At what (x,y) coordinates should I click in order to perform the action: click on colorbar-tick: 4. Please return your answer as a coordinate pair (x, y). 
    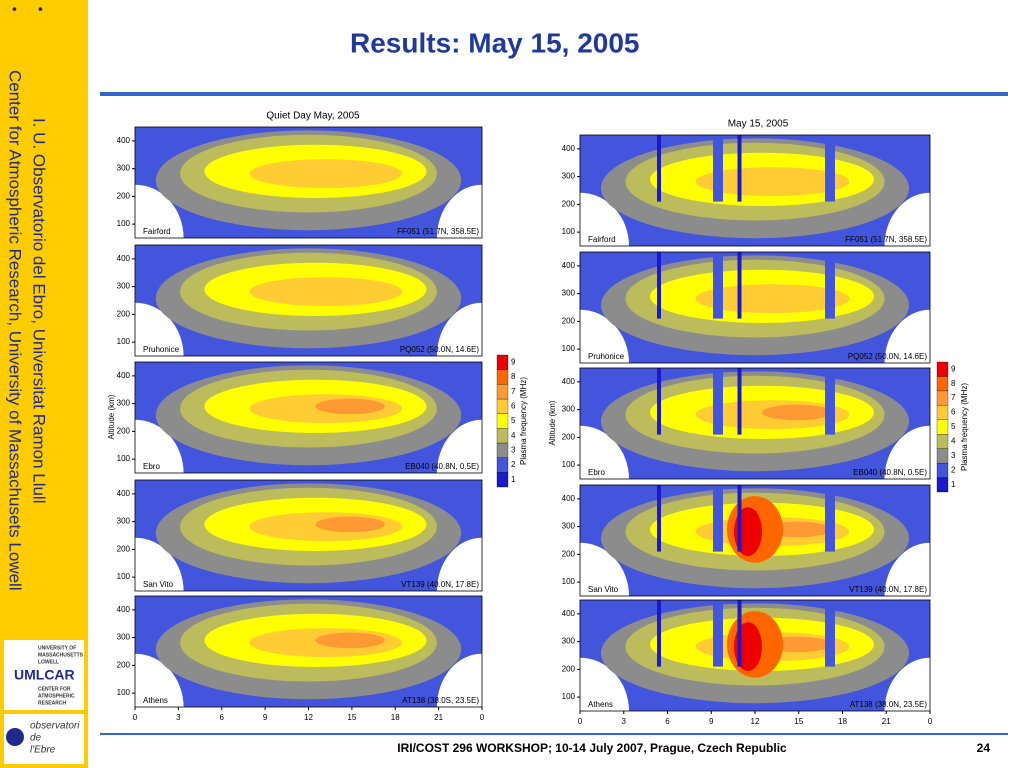
    Looking at the image, I should click on (513, 435).